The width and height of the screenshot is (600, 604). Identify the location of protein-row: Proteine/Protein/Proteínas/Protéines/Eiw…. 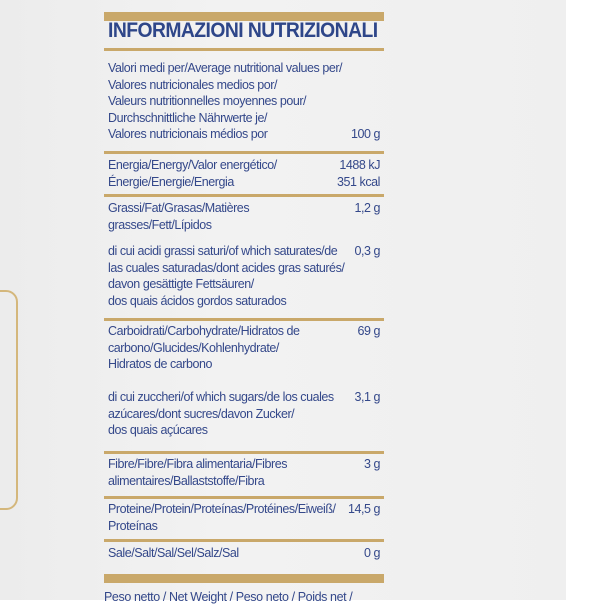
(244, 517).